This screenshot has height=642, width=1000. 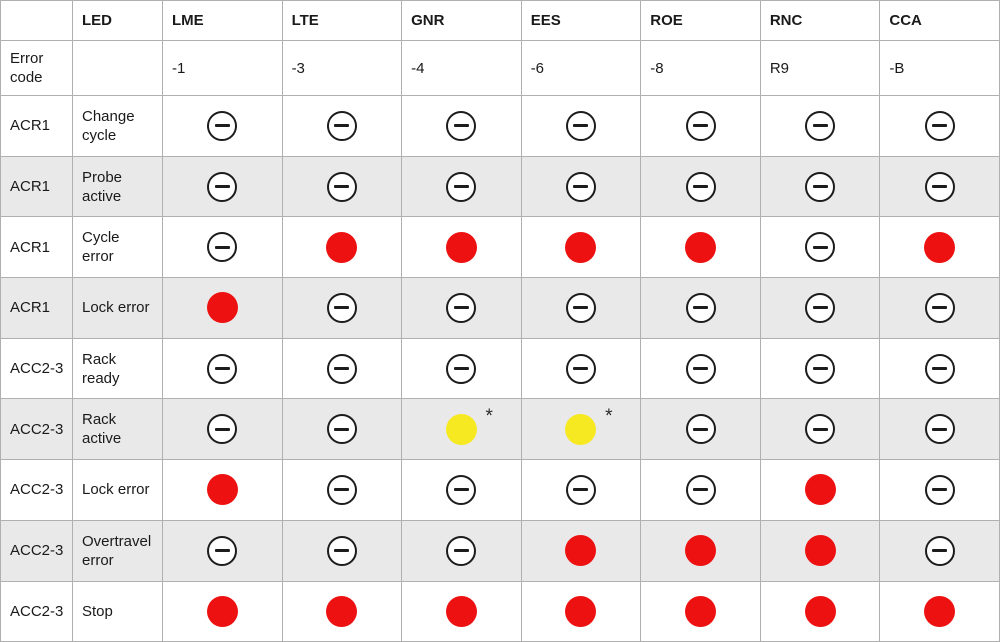 What do you see at coordinates (222, 20) in the screenshot?
I see `device-column-header: LME` at bounding box center [222, 20].